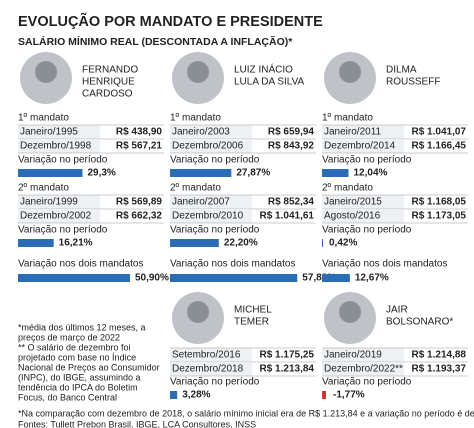  Describe the element at coordinates (370, 173) in the screenshot. I see `variation-value: 12,04%` at that location.